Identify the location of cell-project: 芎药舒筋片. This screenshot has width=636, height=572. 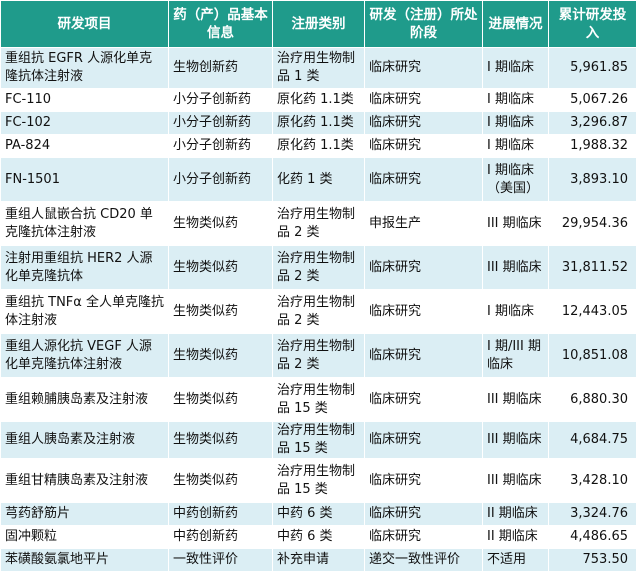
(85, 514).